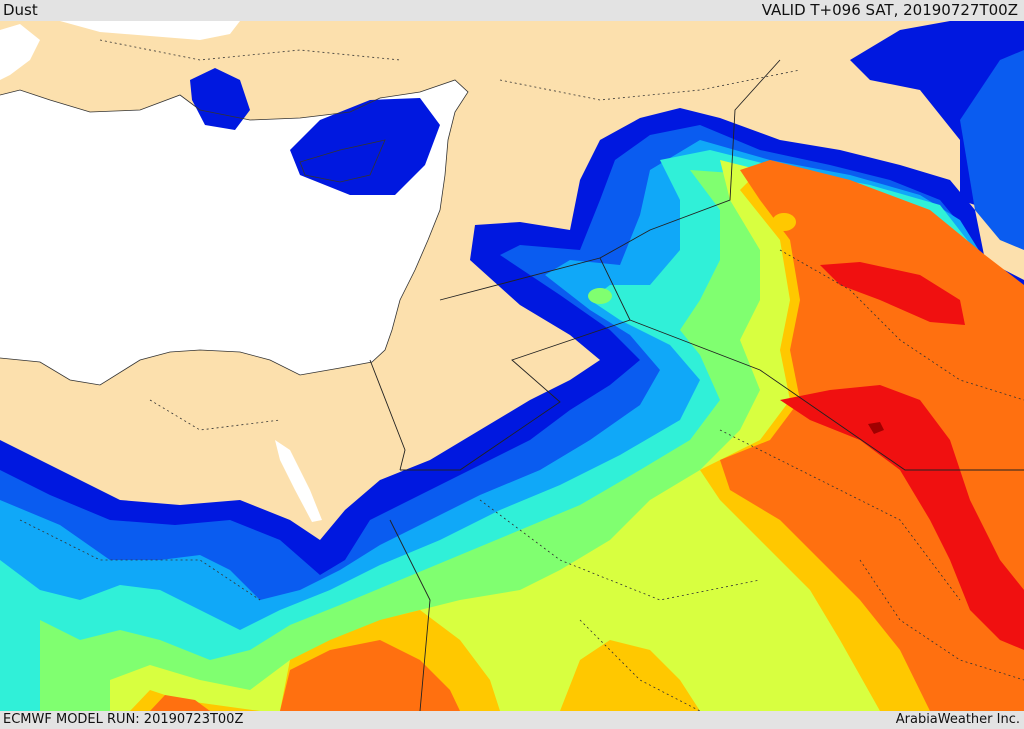  What do you see at coordinates (20, 52) in the screenshot?
I see `aegean-coast` at bounding box center [20, 52].